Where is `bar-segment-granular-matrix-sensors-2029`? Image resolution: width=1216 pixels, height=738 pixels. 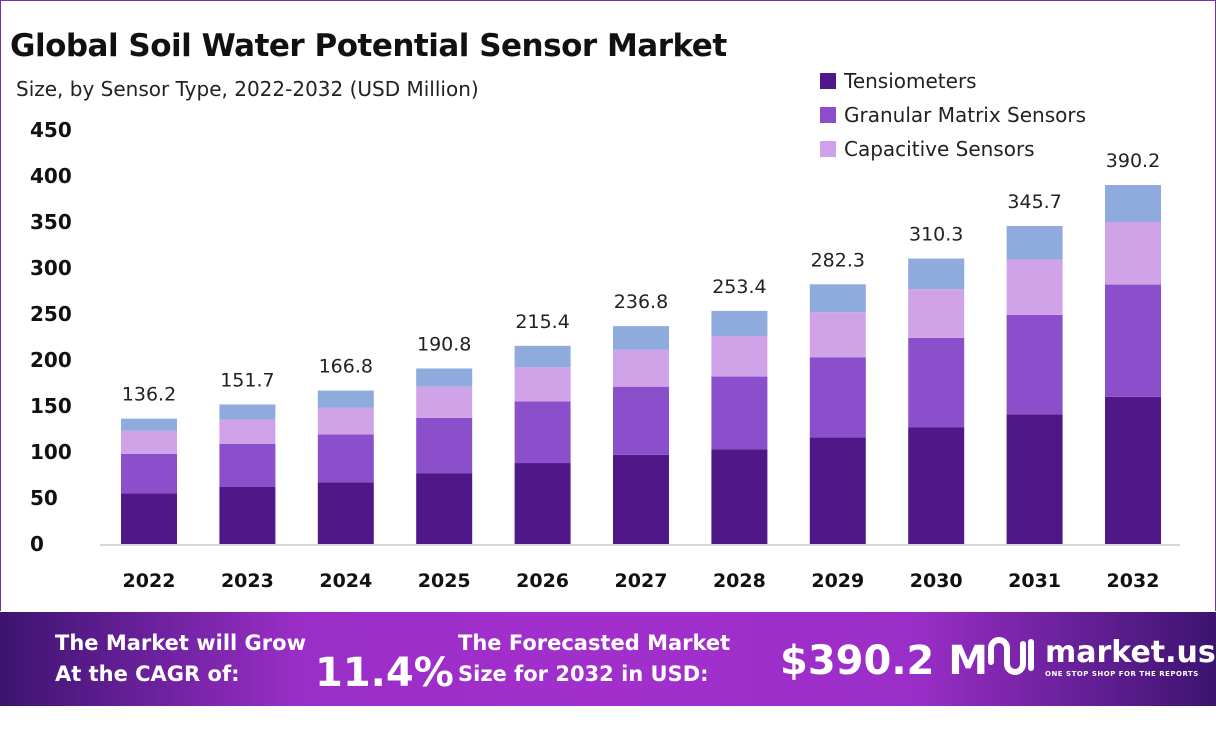 bar-segment-granular-matrix-sensors-2029 is located at coordinates (837, 397).